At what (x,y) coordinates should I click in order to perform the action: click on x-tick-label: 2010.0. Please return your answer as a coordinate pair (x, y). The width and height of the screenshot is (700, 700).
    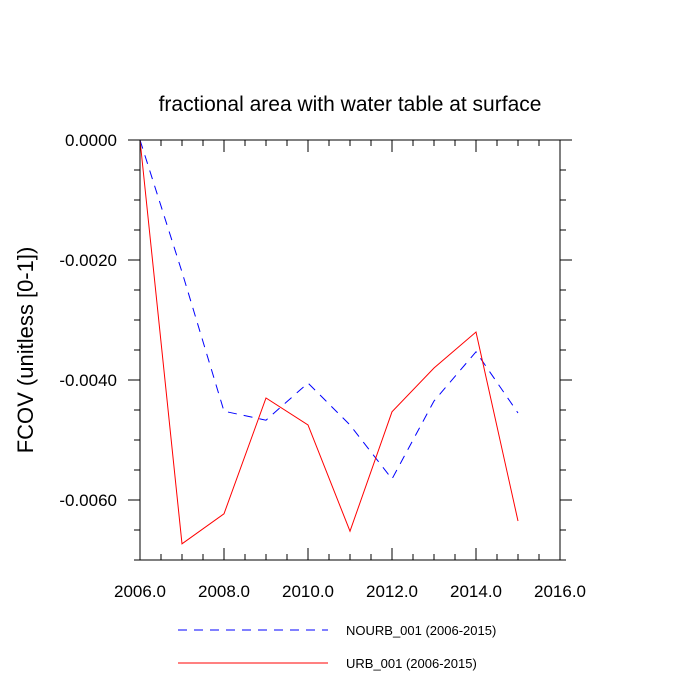
    Looking at the image, I should click on (308, 591).